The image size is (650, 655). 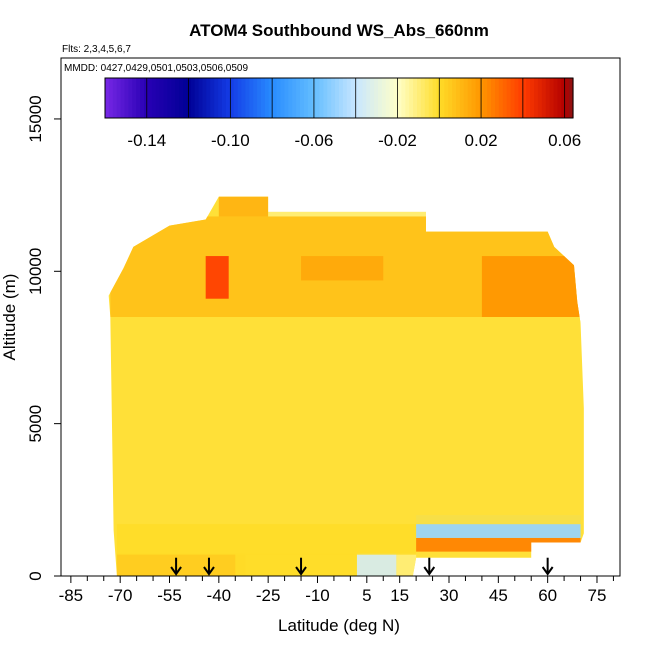 I want to click on x-tick-label: 75, so click(x=597, y=595).